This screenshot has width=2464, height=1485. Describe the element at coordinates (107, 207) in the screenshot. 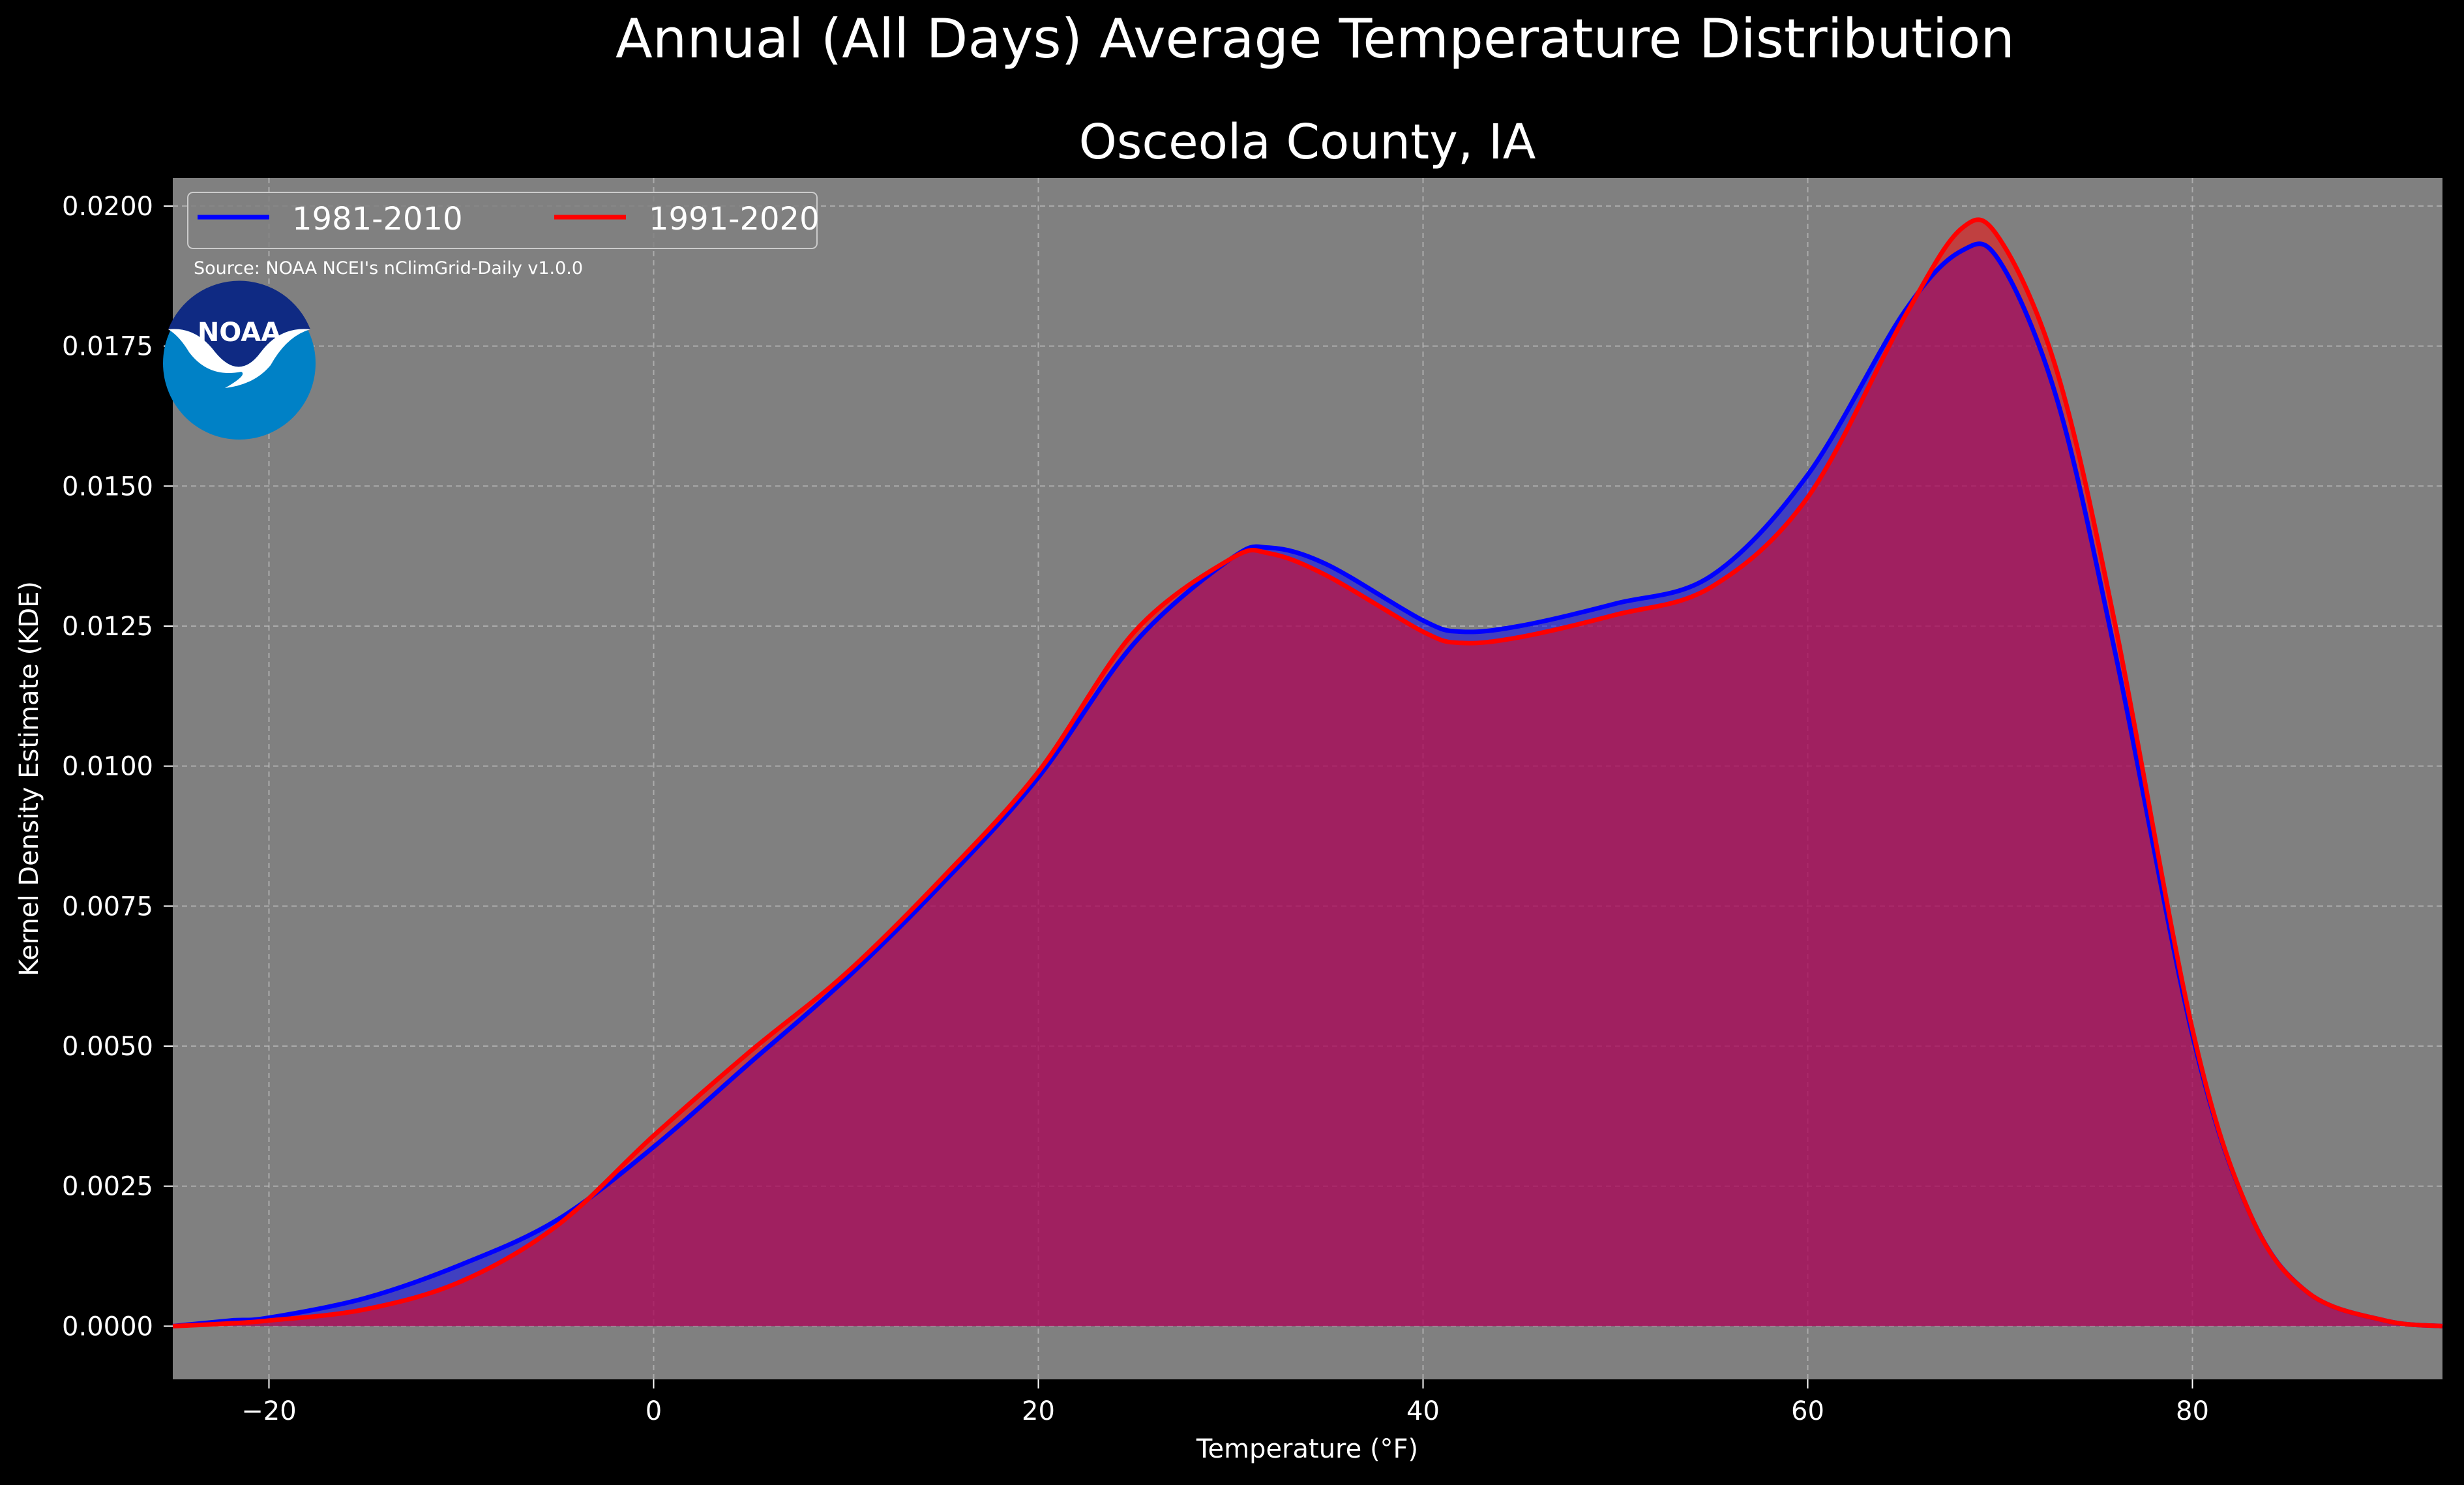

I see `y-tick-label: 0.0200` at that location.